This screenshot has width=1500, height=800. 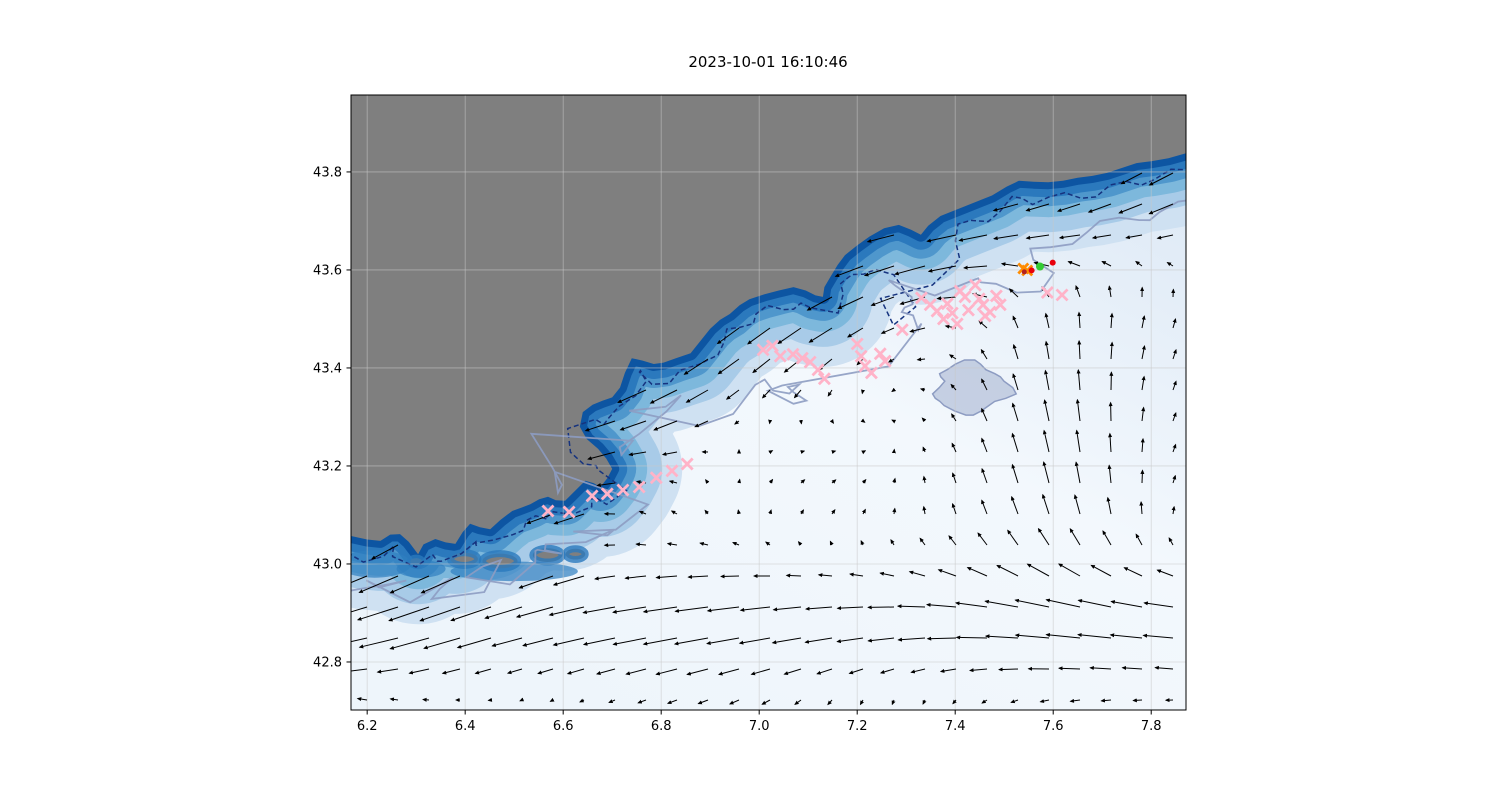 I want to click on y-tick-label: 43.4, so click(x=327, y=368).